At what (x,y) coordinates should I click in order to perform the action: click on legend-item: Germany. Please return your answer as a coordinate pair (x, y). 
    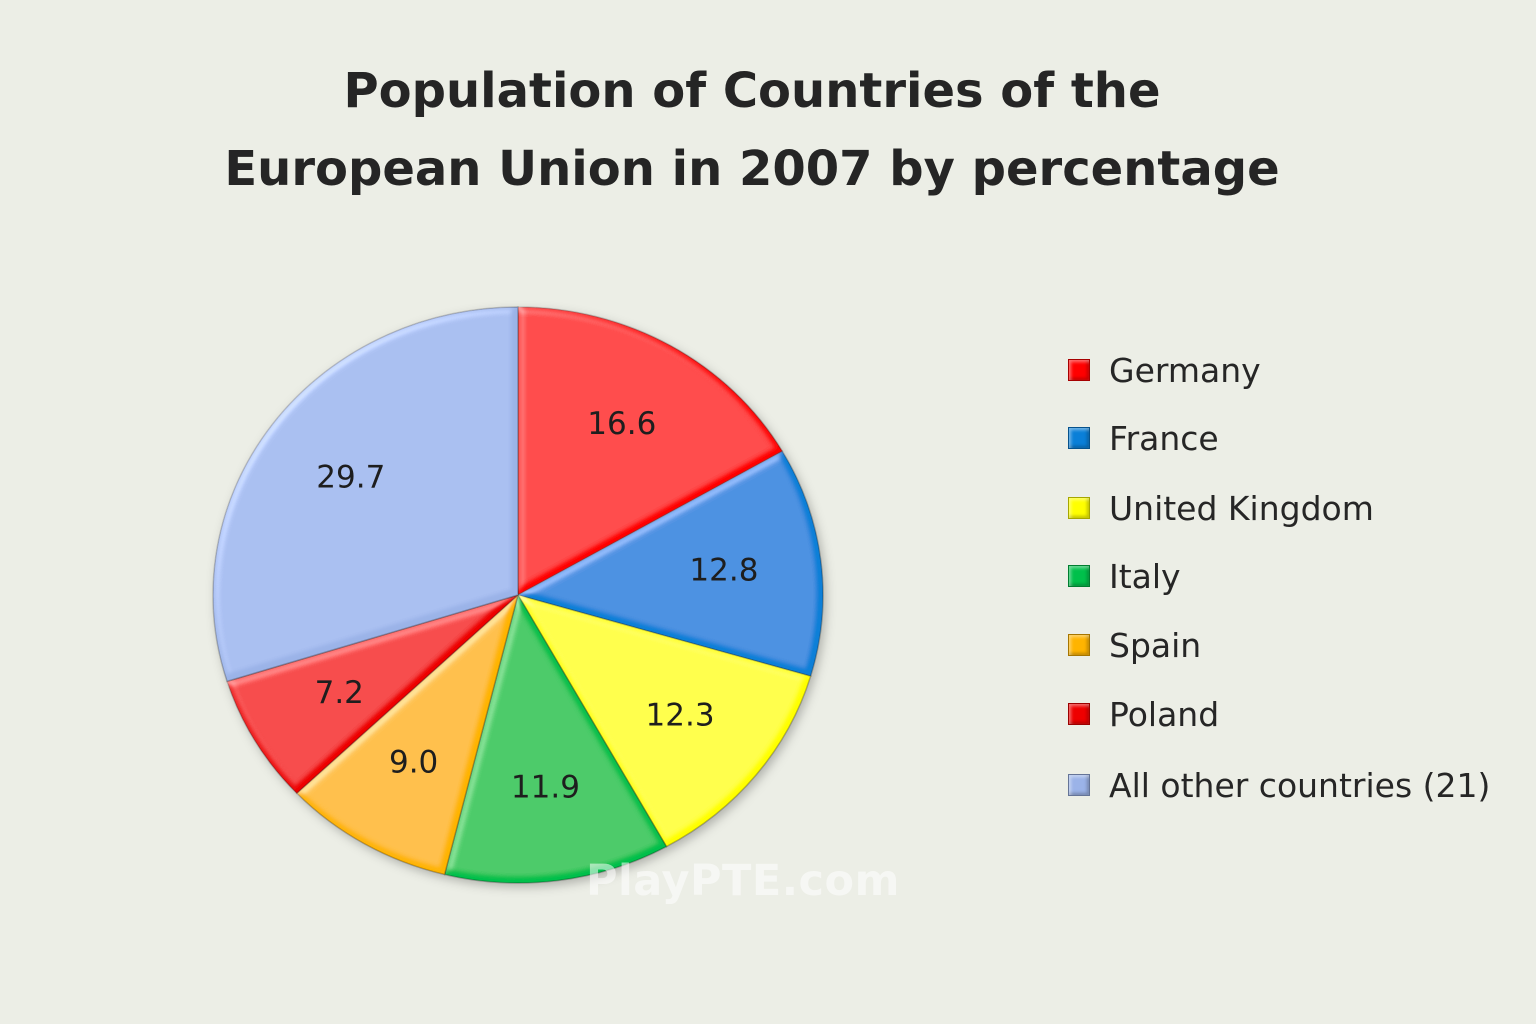
    Looking at the image, I should click on (1164, 370).